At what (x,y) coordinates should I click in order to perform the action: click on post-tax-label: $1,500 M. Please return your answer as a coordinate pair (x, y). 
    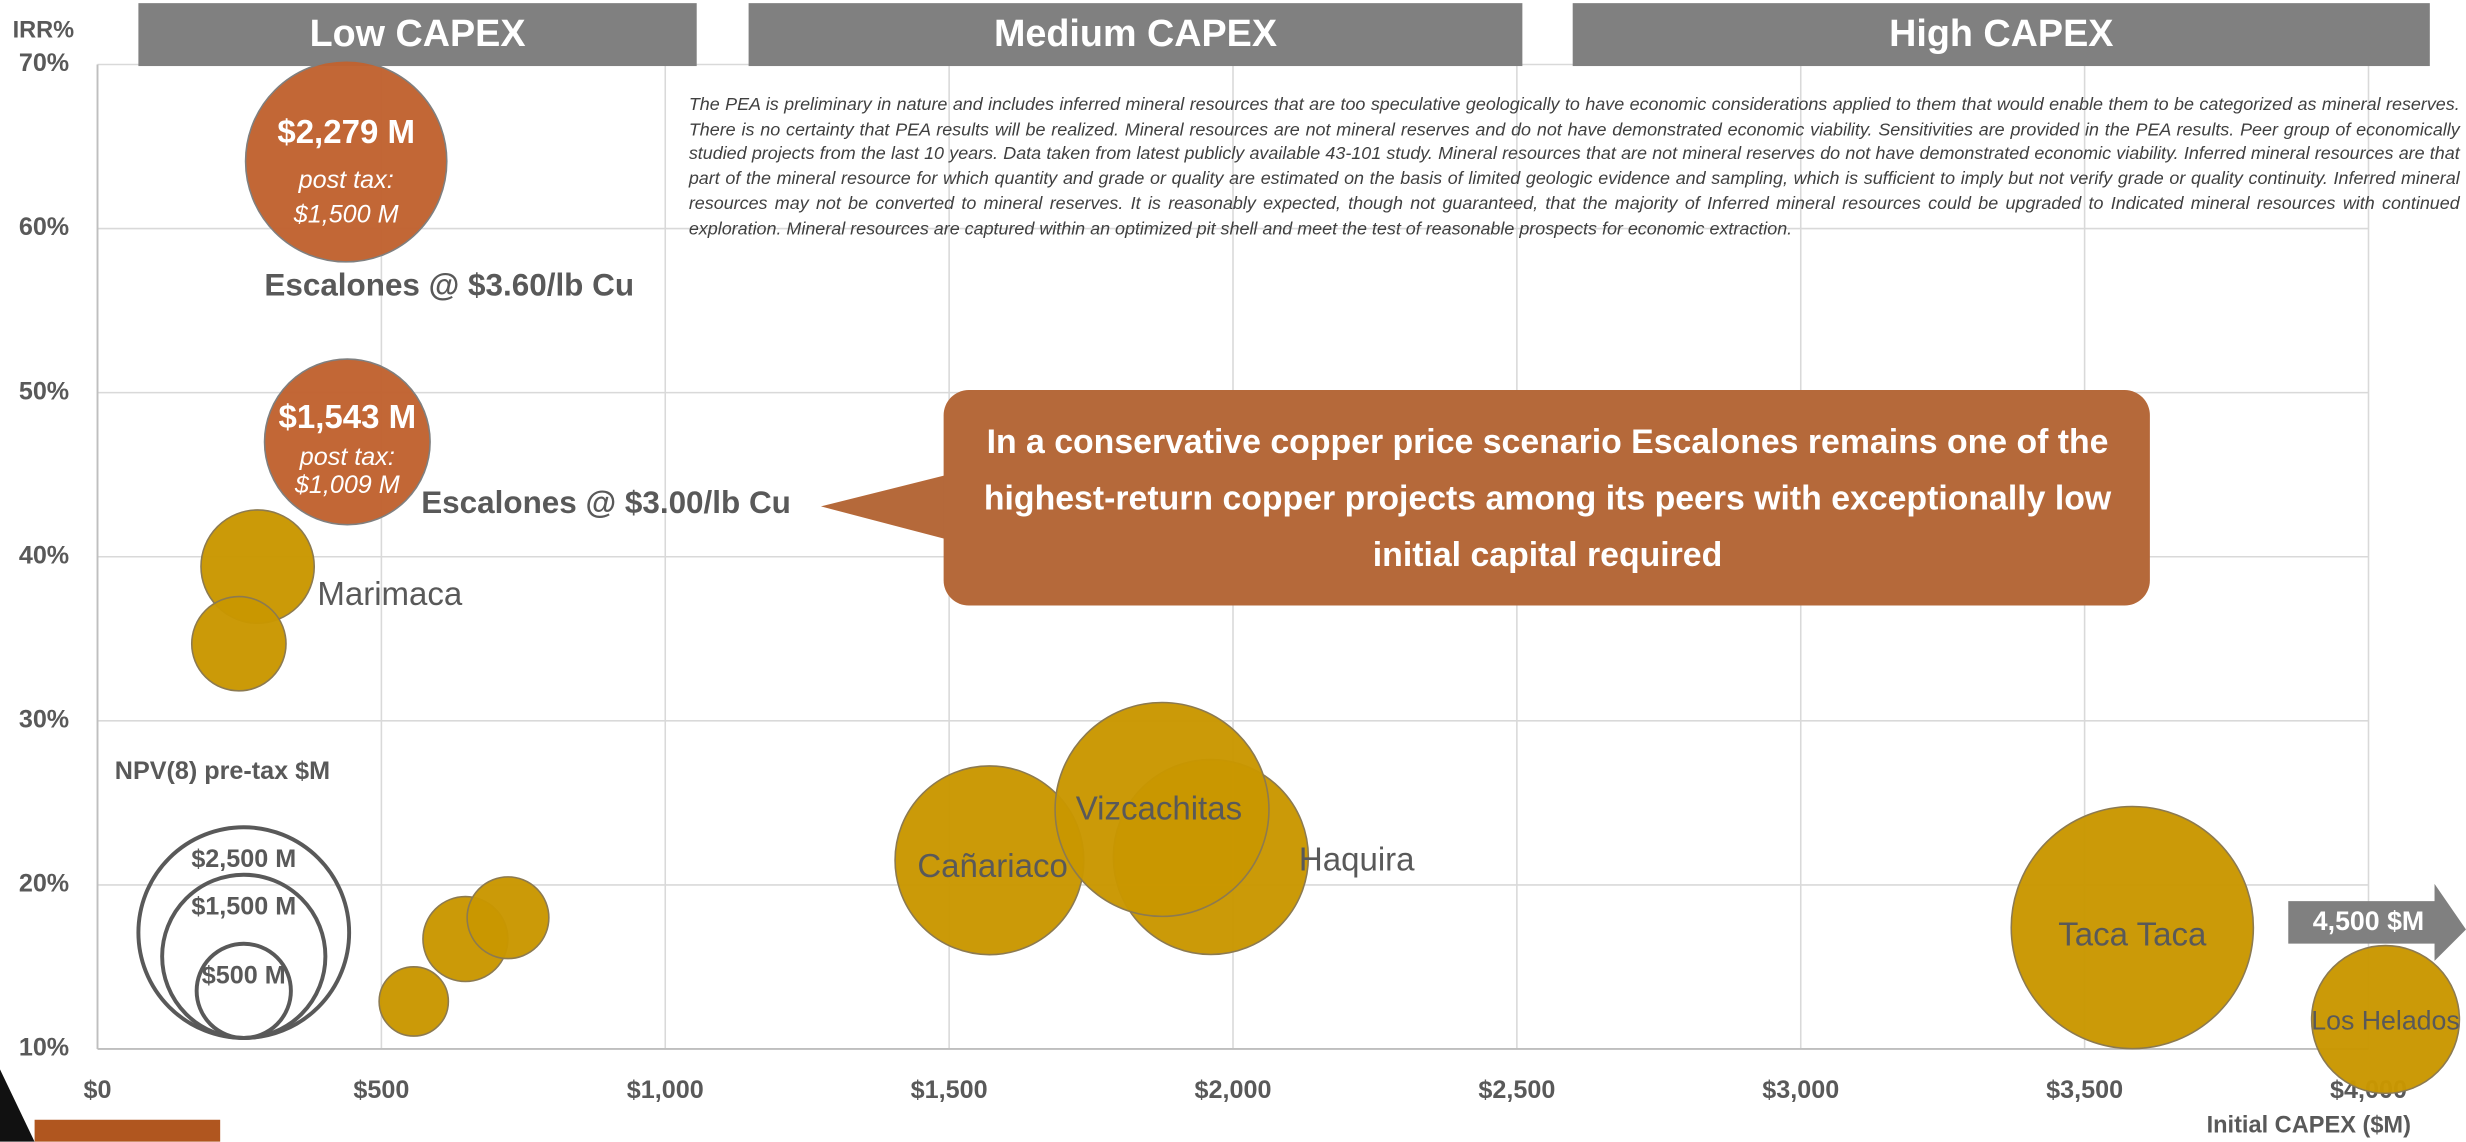
    Looking at the image, I should click on (346, 214).